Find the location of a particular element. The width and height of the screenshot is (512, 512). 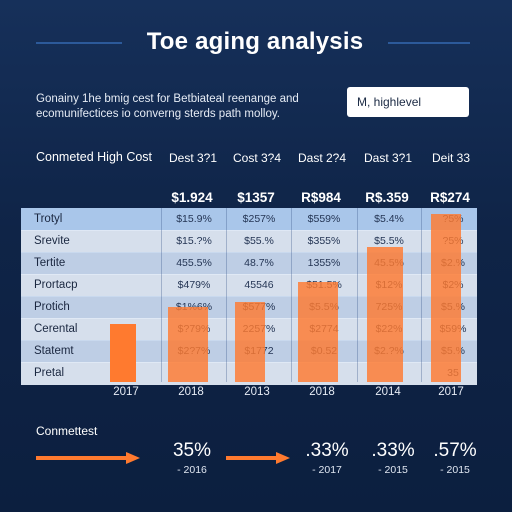

table-row: Srevite$15.?%$55.%$355%$5.5%?5% is located at coordinates (249, 241).